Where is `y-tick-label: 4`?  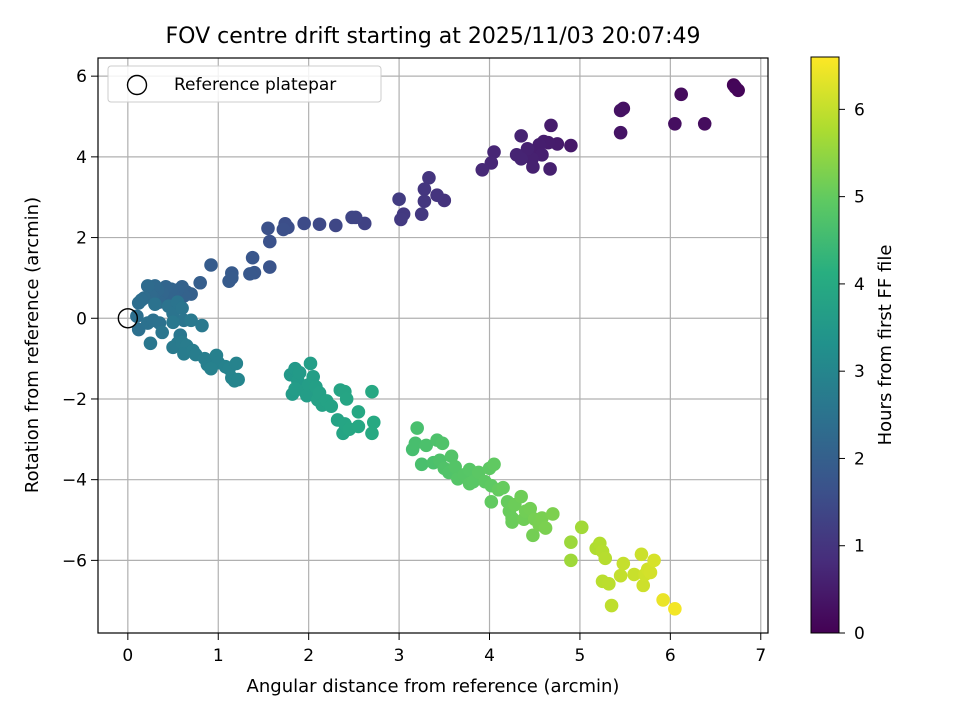 y-tick-label: 4 is located at coordinates (81, 158).